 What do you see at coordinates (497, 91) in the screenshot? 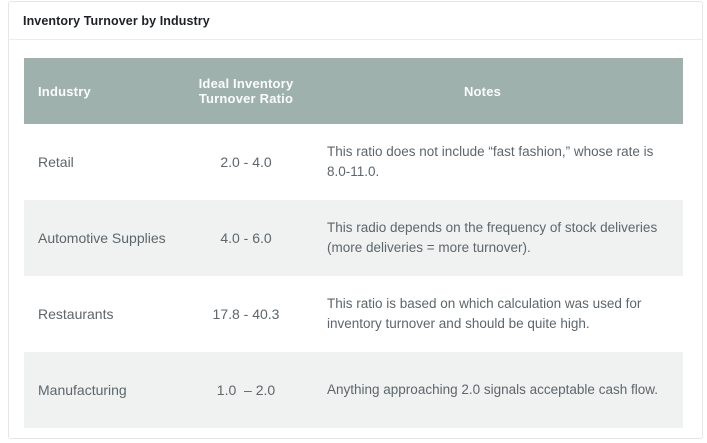
I see `header-notes: Notes` at bounding box center [497, 91].